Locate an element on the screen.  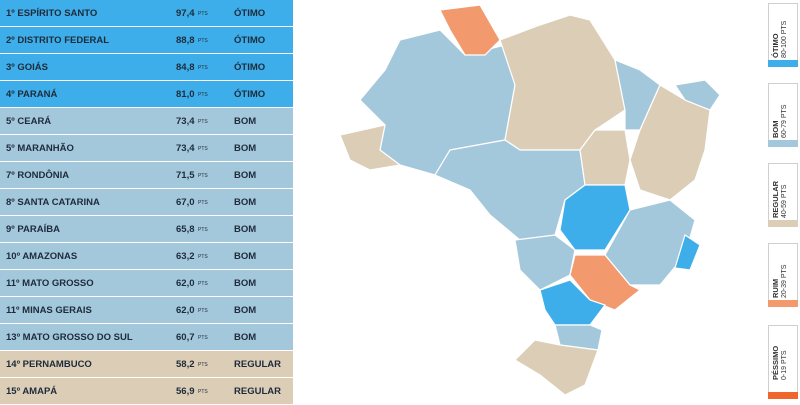
score: 88,8 is located at coordinates (185, 40).